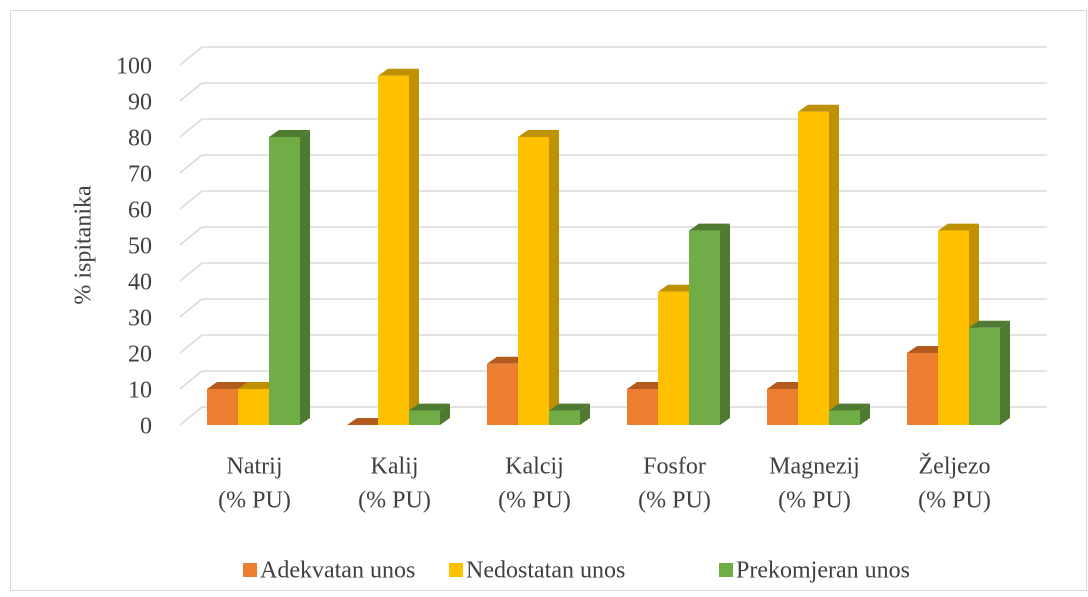 Image resolution: width=1088 pixels, height=597 pixels. Describe the element at coordinates (140, 283) in the screenshot. I see `y-tick-label: 40` at that location.